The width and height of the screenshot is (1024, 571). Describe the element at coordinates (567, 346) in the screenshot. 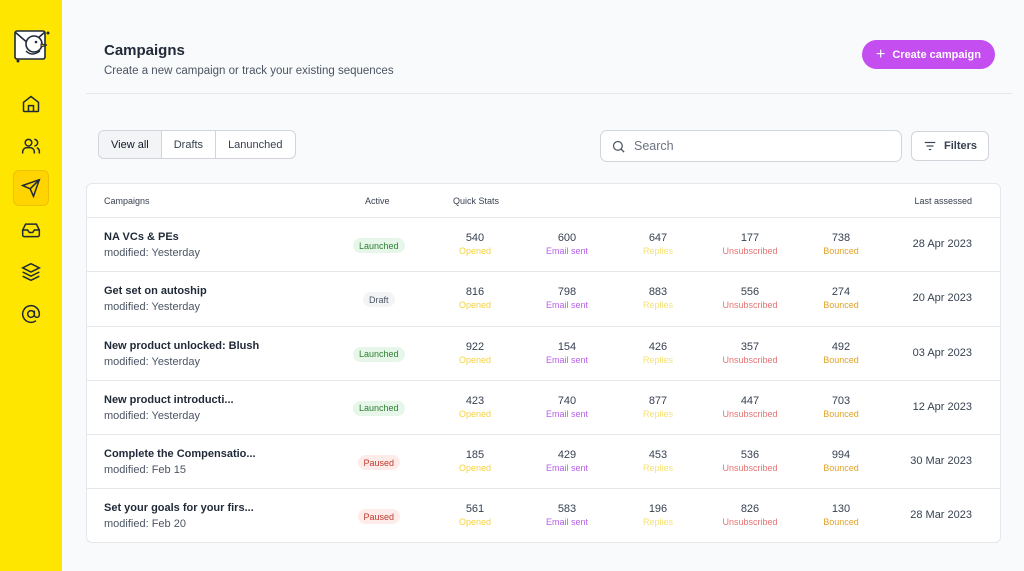

I see `stat-value: 154` at that location.